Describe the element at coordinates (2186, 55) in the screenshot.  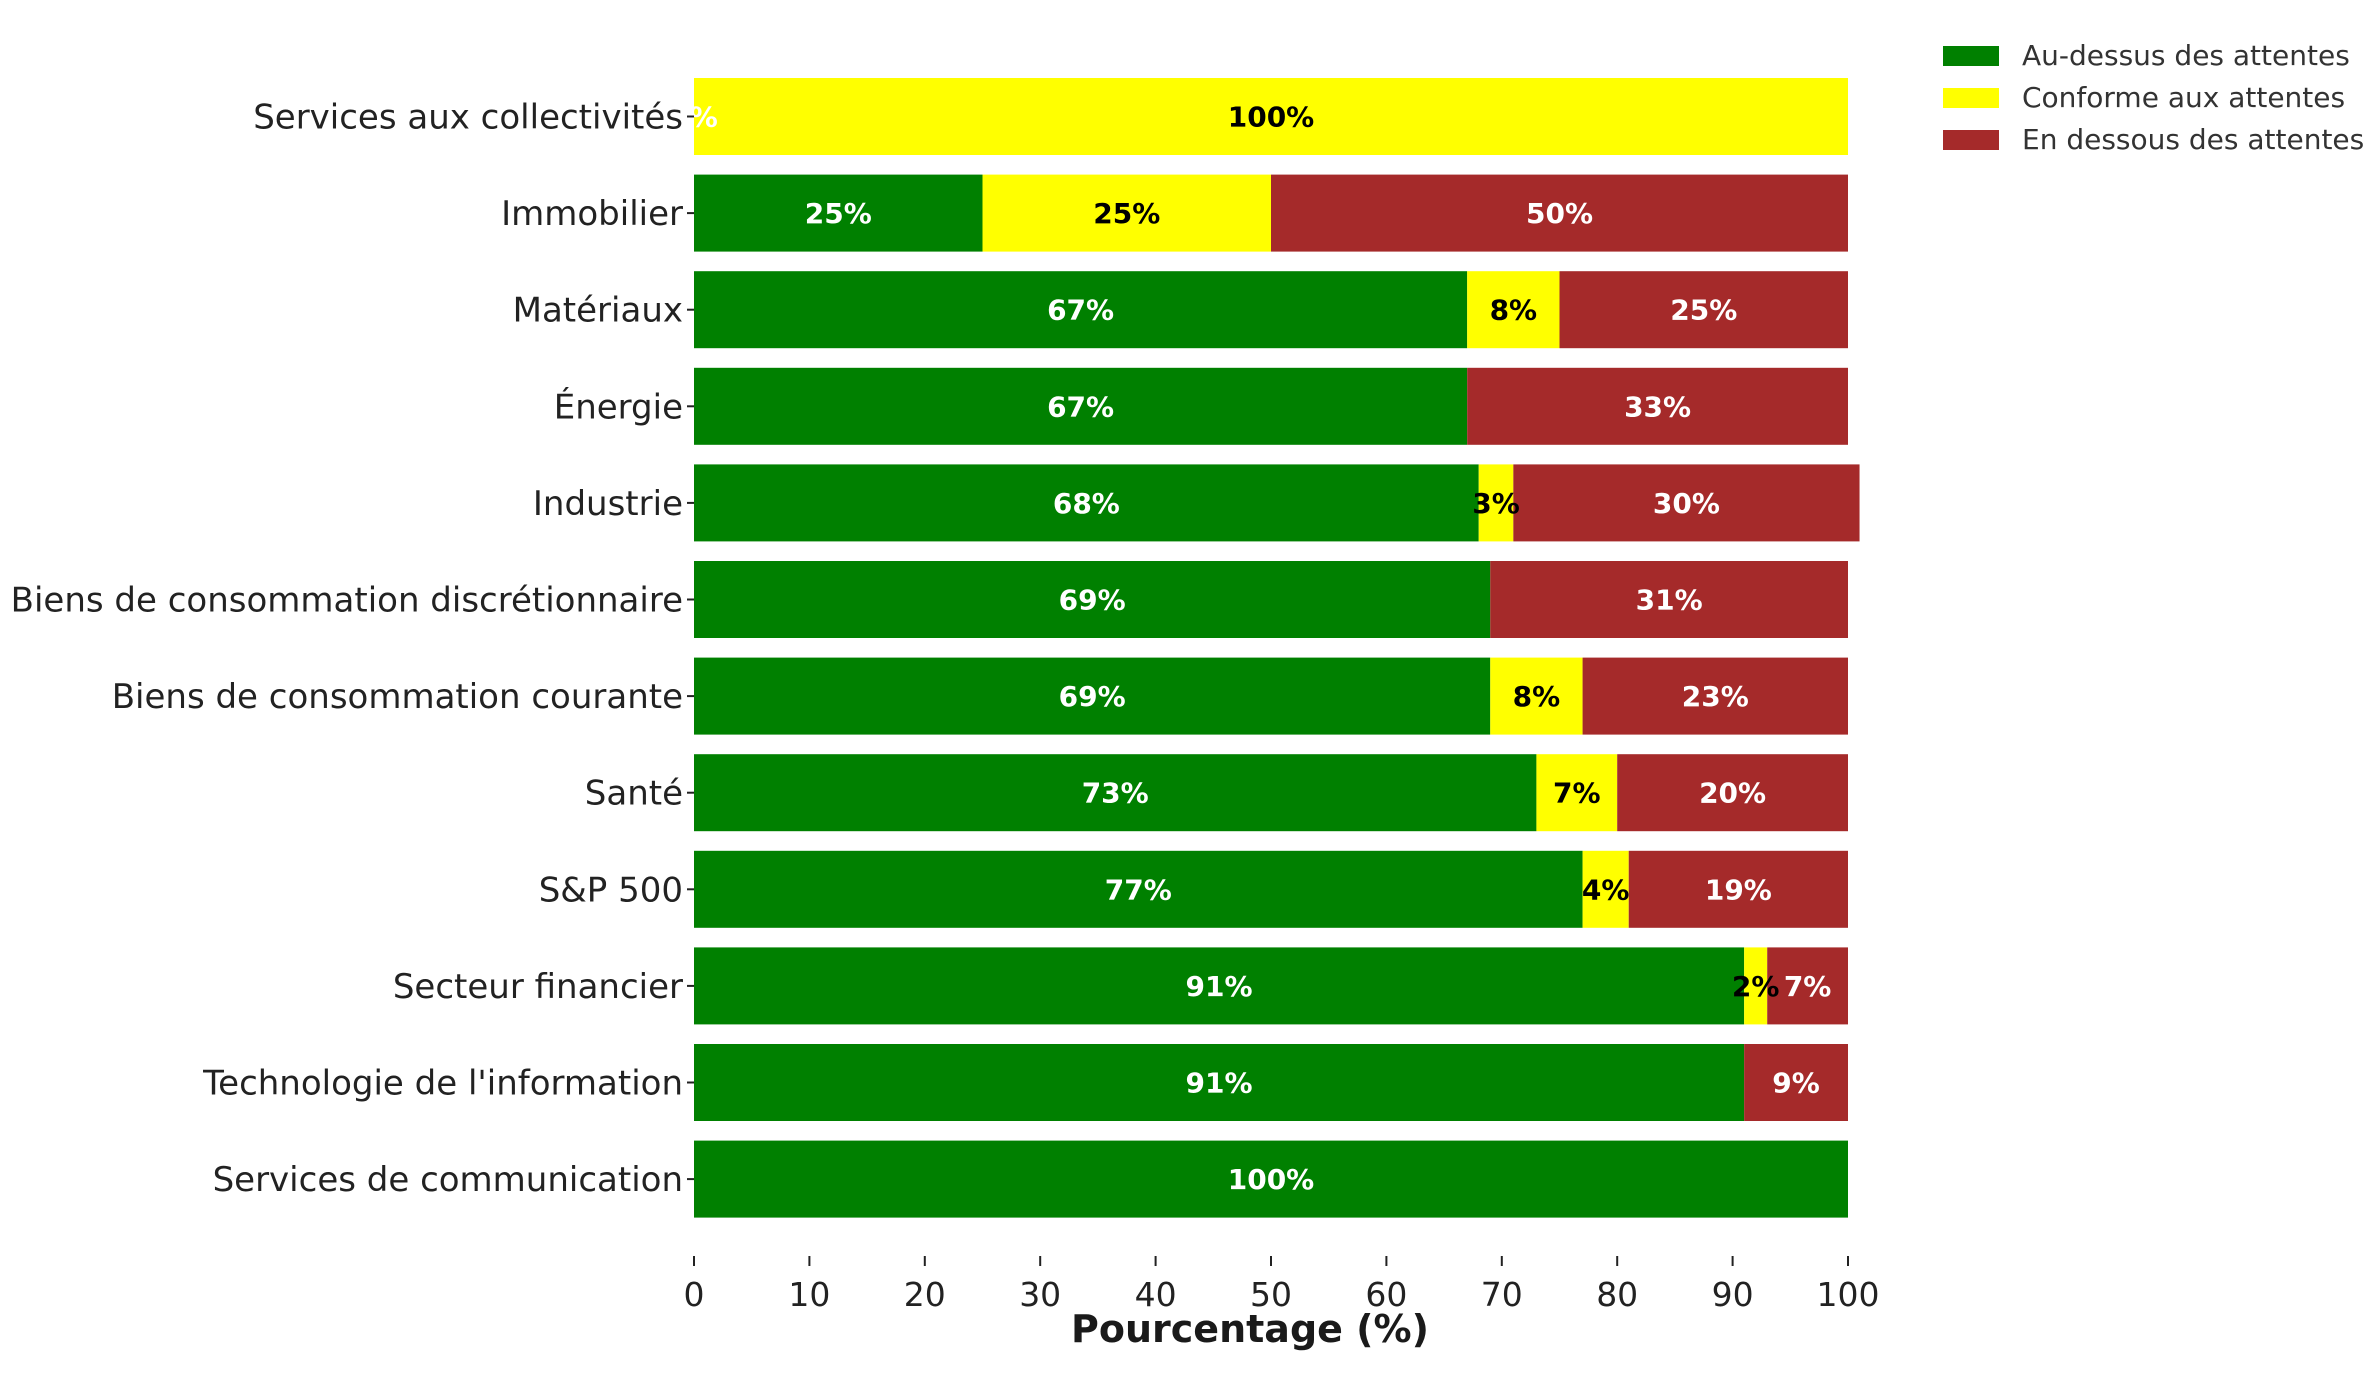
I see `legend-item-label: Au-dessus des attentes` at that location.